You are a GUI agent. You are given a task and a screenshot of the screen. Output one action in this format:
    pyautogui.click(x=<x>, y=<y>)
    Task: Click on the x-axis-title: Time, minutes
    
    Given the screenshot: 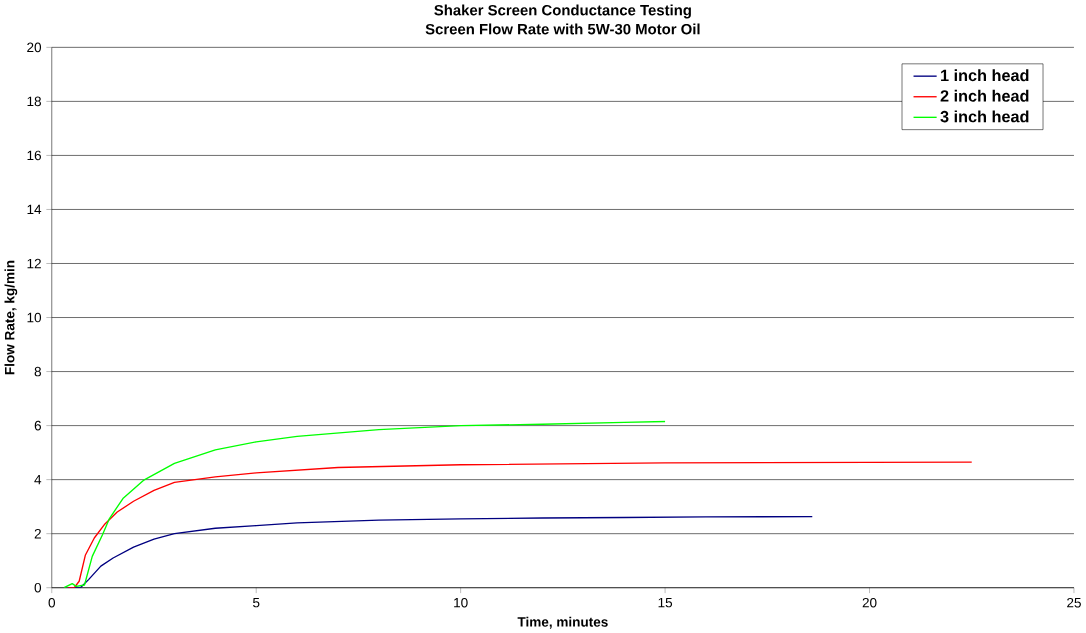 What is the action you would take?
    pyautogui.click(x=562, y=622)
    